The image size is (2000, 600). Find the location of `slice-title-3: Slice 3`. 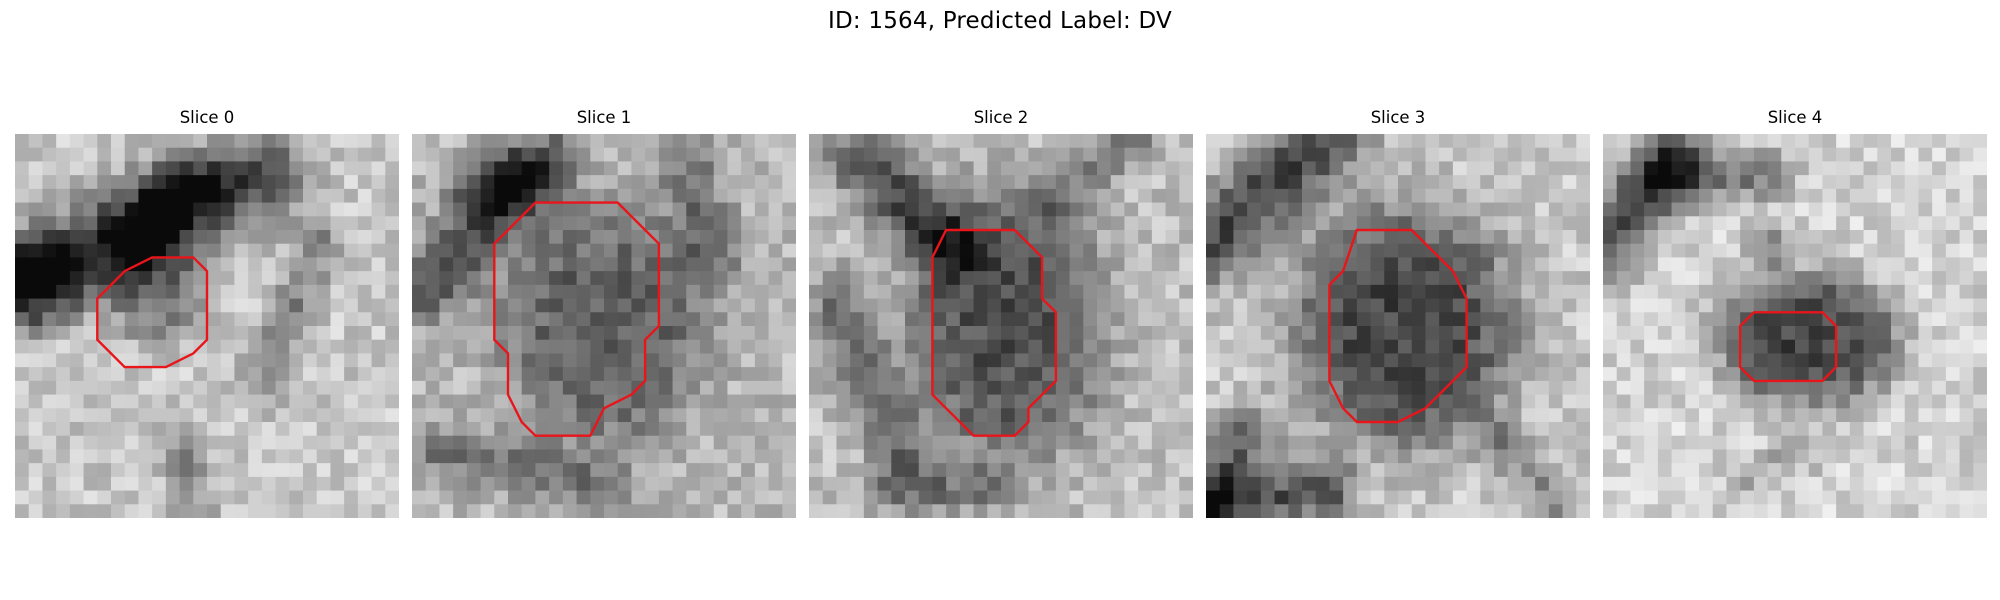

slice-title-3: Slice 3 is located at coordinates (1398, 117).